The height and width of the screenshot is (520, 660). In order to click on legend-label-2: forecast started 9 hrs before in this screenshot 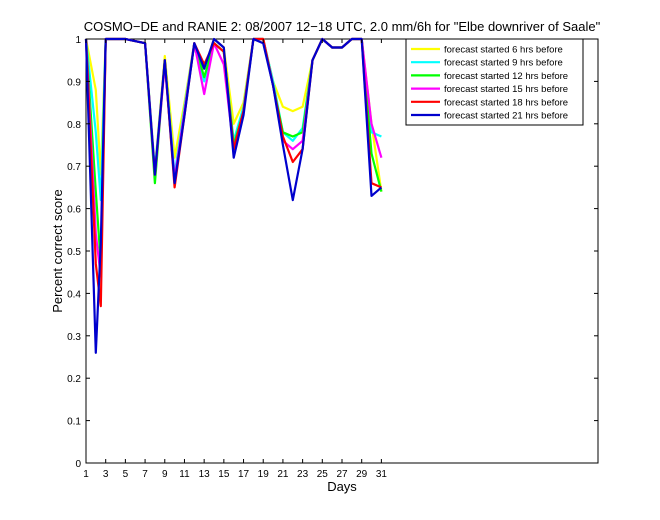, I will do `click(503, 63)`.